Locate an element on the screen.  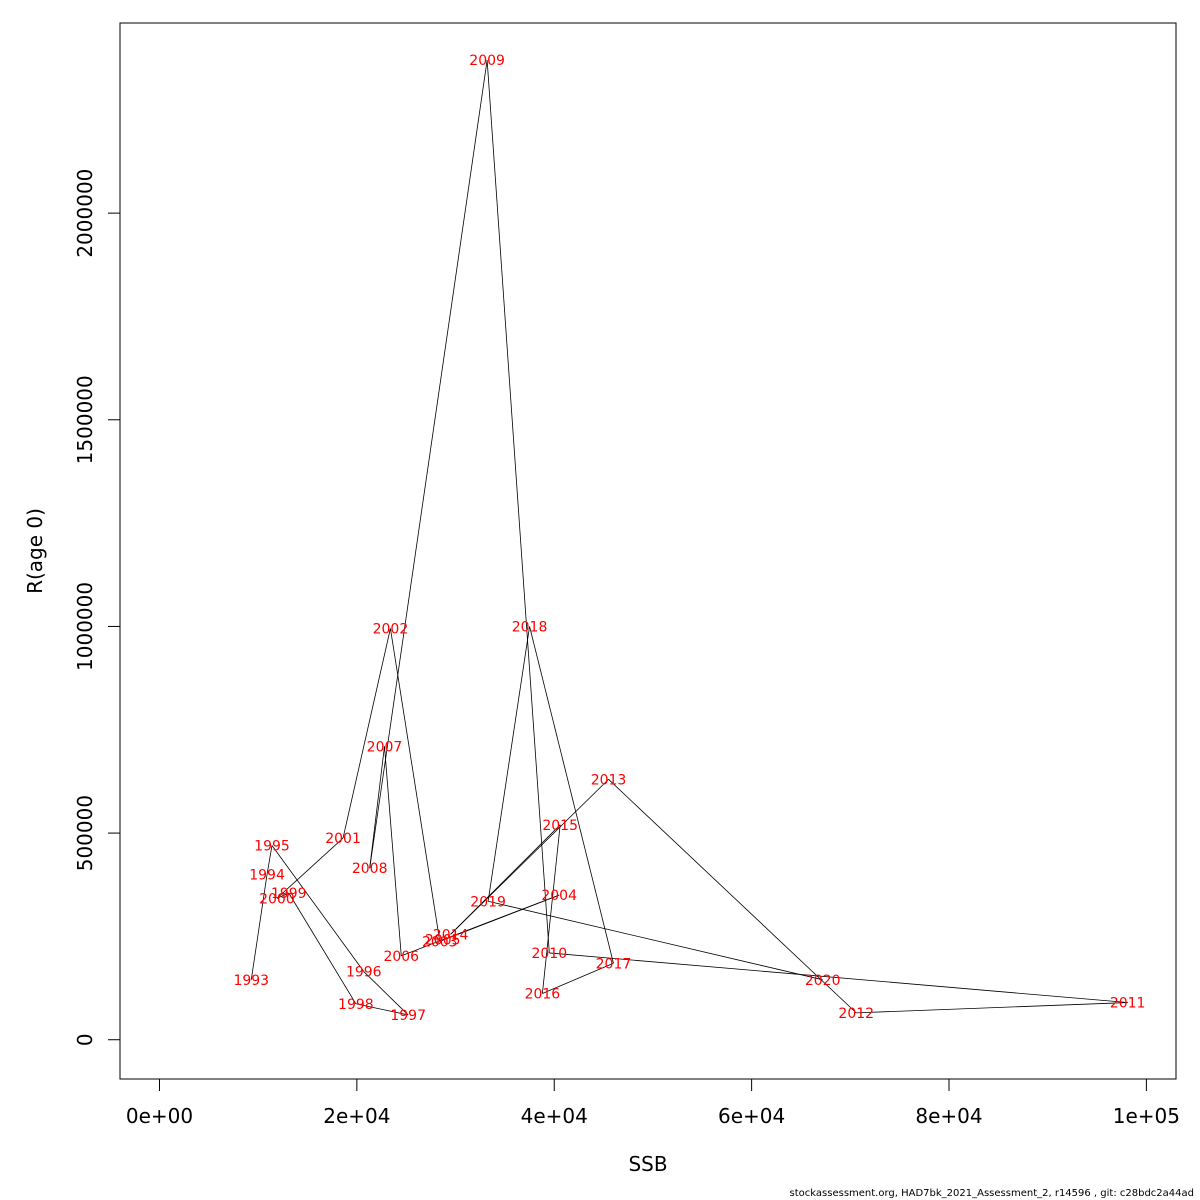
year-label: 2020 is located at coordinates (823, 981).